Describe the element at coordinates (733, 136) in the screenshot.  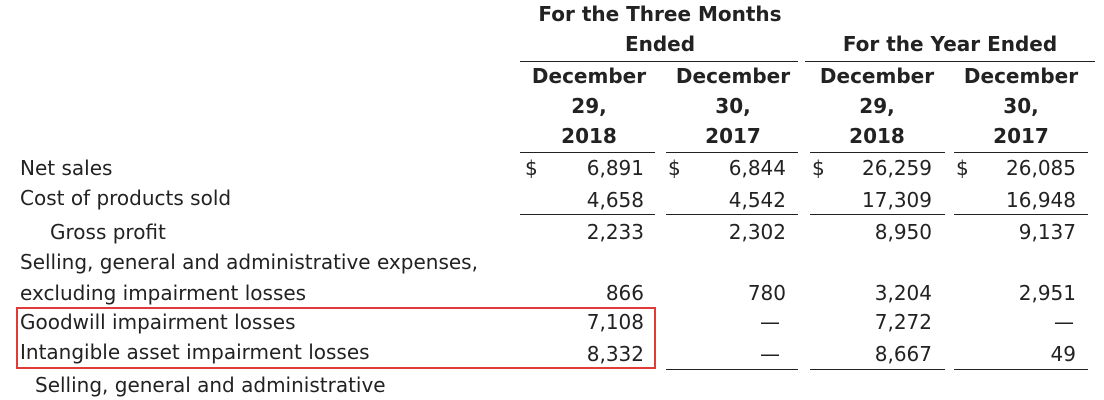
I see `col2-header-year: 2017` at that location.